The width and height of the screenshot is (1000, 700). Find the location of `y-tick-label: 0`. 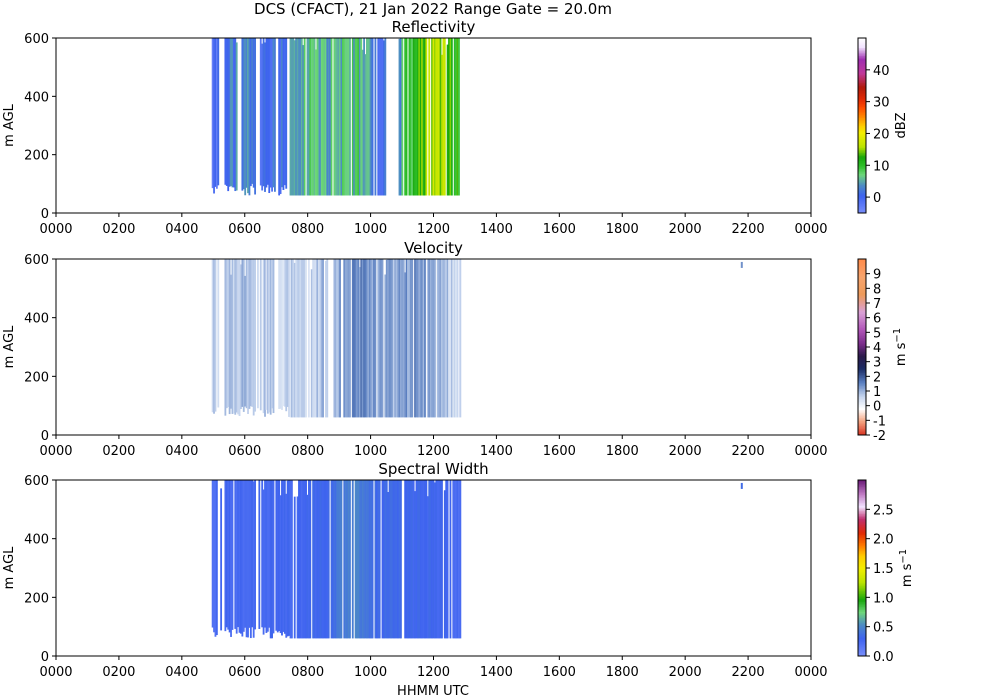

y-tick-label: 0 is located at coordinates (45, 657).